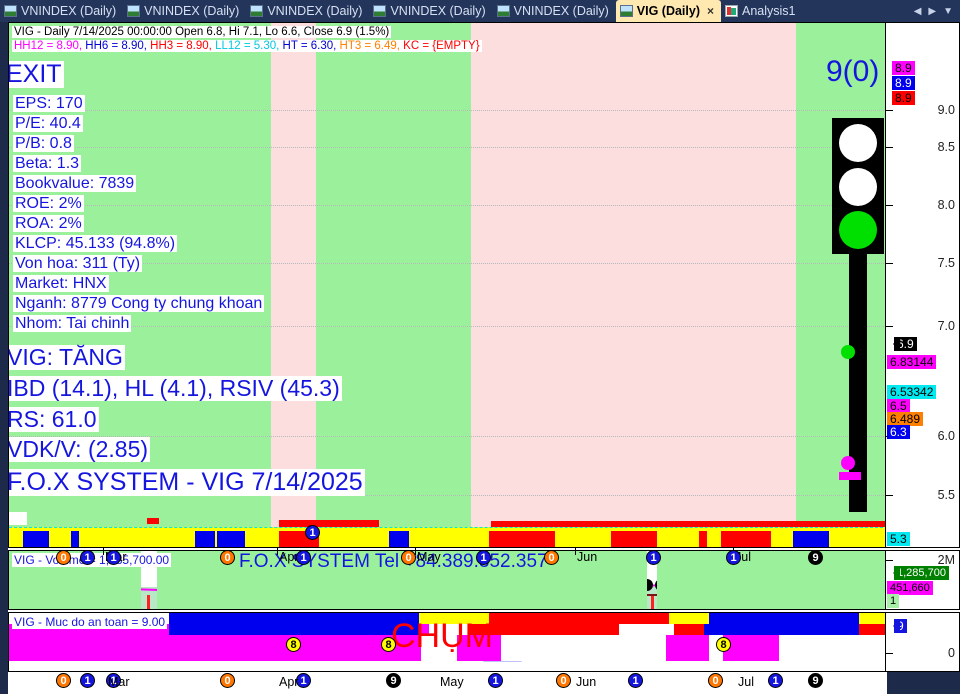  I want to click on traffic-light-pole, so click(853, 394).